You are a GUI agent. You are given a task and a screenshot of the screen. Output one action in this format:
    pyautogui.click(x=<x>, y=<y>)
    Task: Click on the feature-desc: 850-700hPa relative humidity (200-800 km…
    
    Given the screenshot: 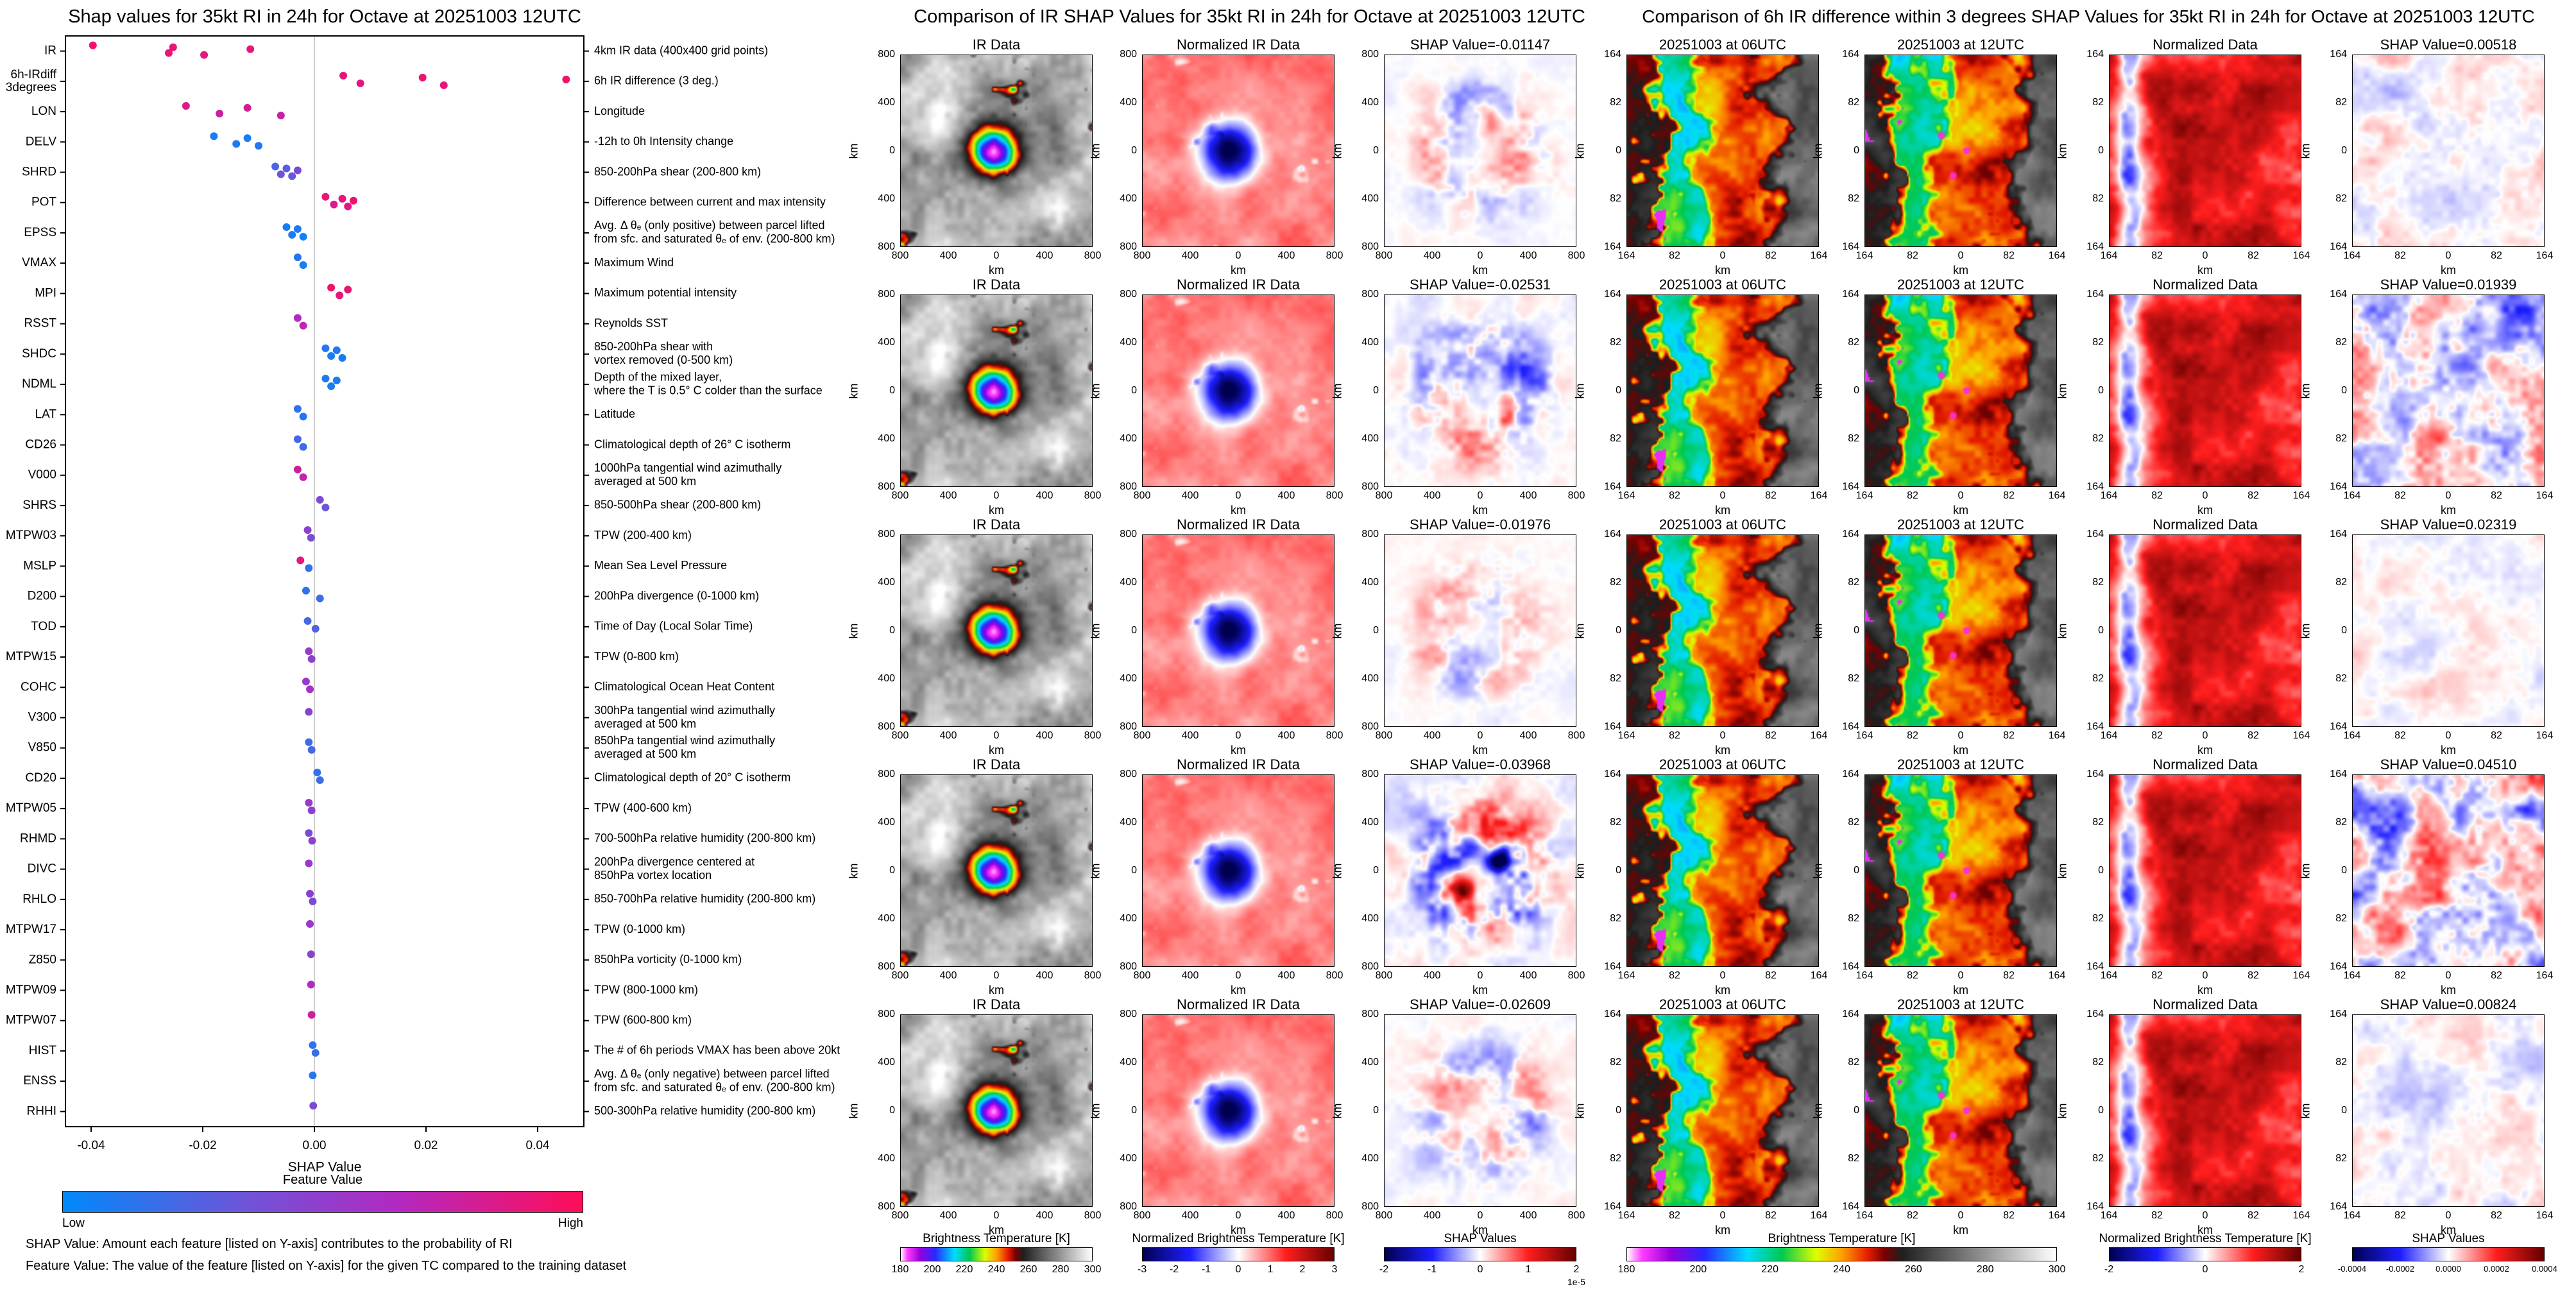 What is the action you would take?
    pyautogui.click(x=704, y=899)
    